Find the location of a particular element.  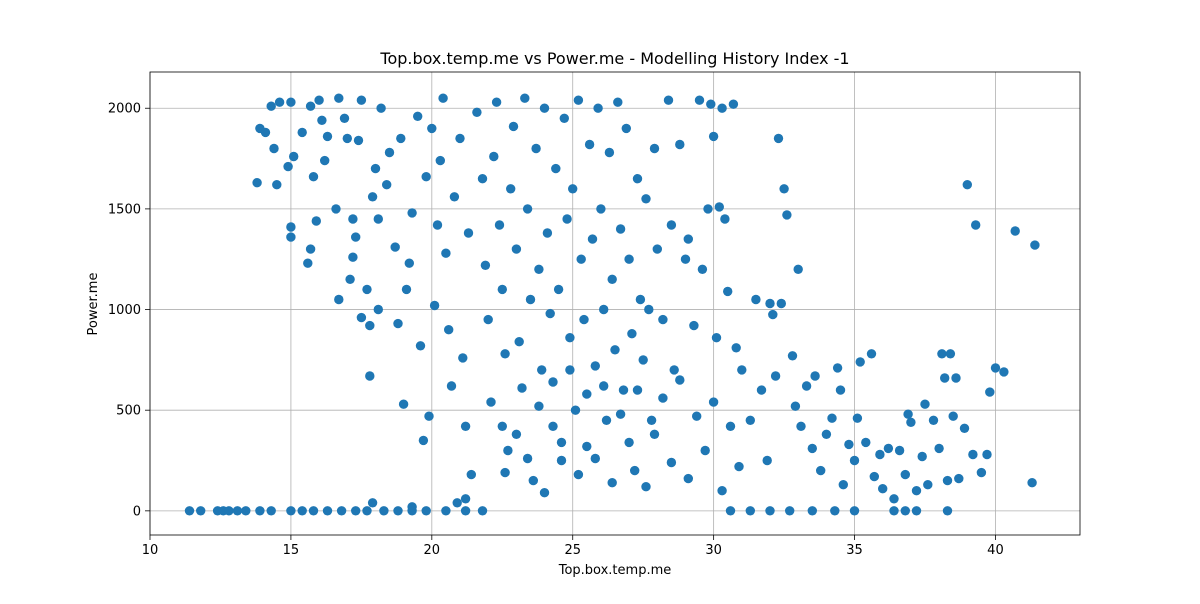

y-tick-label: 1000 is located at coordinates (124, 310).